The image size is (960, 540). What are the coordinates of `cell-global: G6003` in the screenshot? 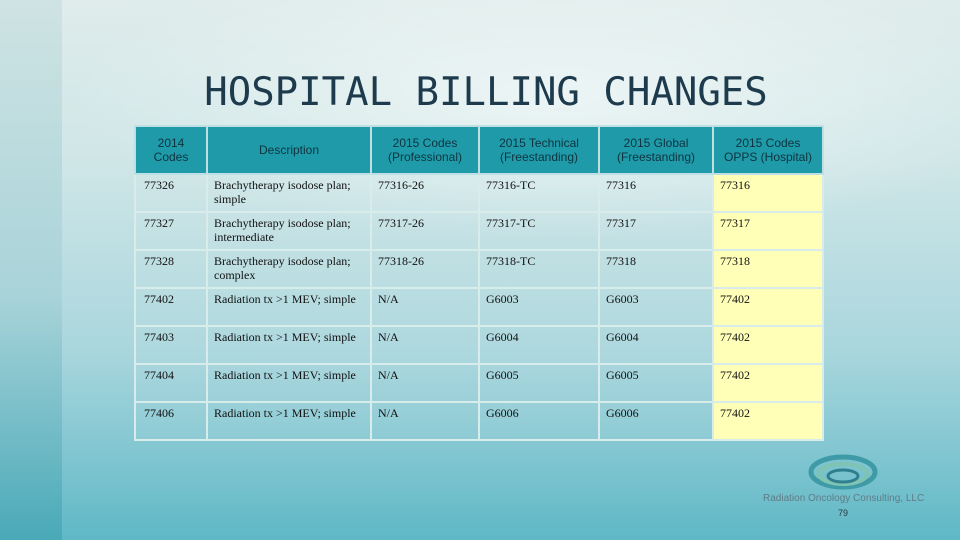 It's located at (656, 307).